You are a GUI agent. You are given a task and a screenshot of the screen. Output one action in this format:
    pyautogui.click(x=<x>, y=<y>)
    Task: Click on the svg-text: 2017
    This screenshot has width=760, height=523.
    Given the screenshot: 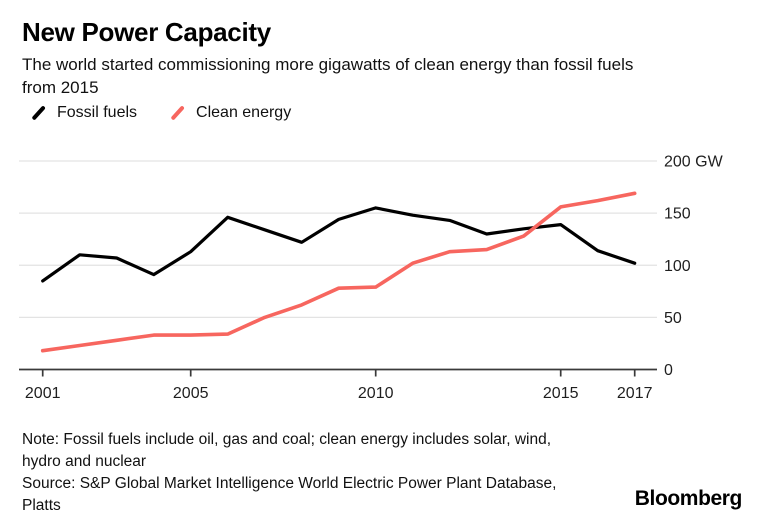 What is the action you would take?
    pyautogui.click(x=635, y=393)
    